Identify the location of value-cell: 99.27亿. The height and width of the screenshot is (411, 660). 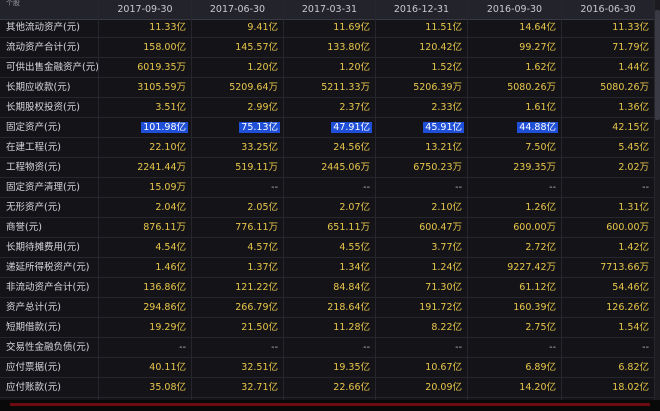
(515, 48).